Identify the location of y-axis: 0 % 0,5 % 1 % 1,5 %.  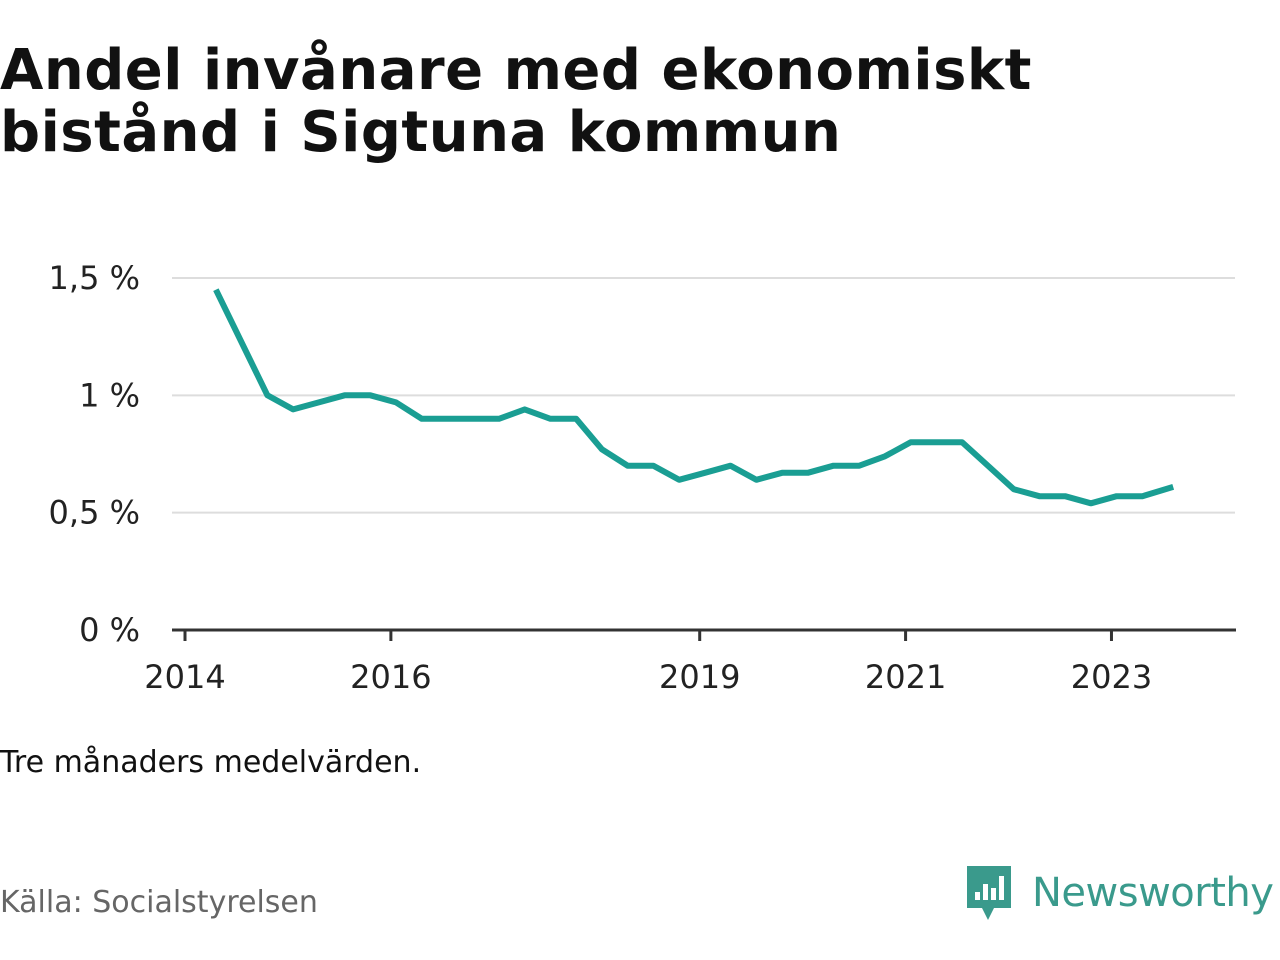
(94, 454).